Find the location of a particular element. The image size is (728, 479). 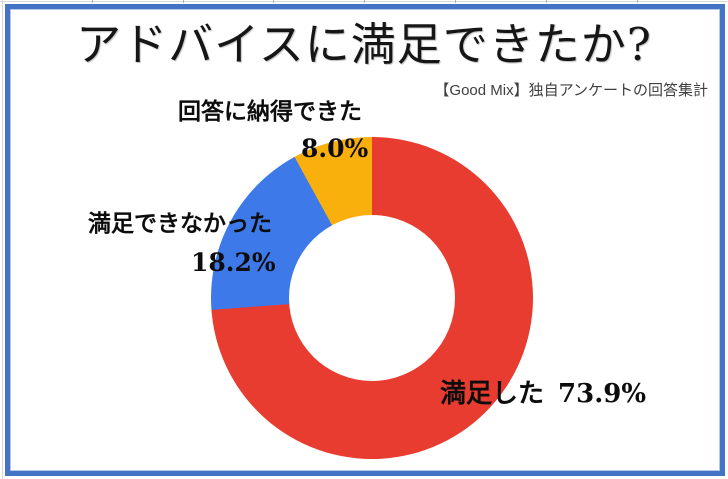

label-satisfied-value: 73.9% is located at coordinates (602, 394).